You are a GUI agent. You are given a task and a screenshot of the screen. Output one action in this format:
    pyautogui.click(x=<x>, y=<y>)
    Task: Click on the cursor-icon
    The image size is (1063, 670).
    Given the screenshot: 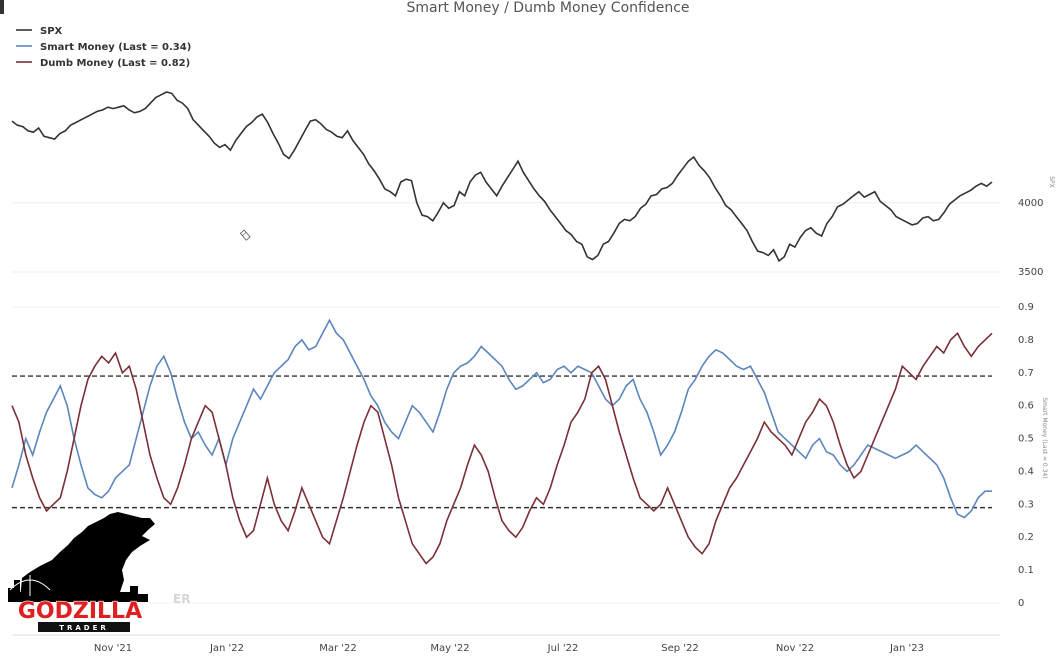 What is the action you would take?
    pyautogui.click(x=245, y=235)
    